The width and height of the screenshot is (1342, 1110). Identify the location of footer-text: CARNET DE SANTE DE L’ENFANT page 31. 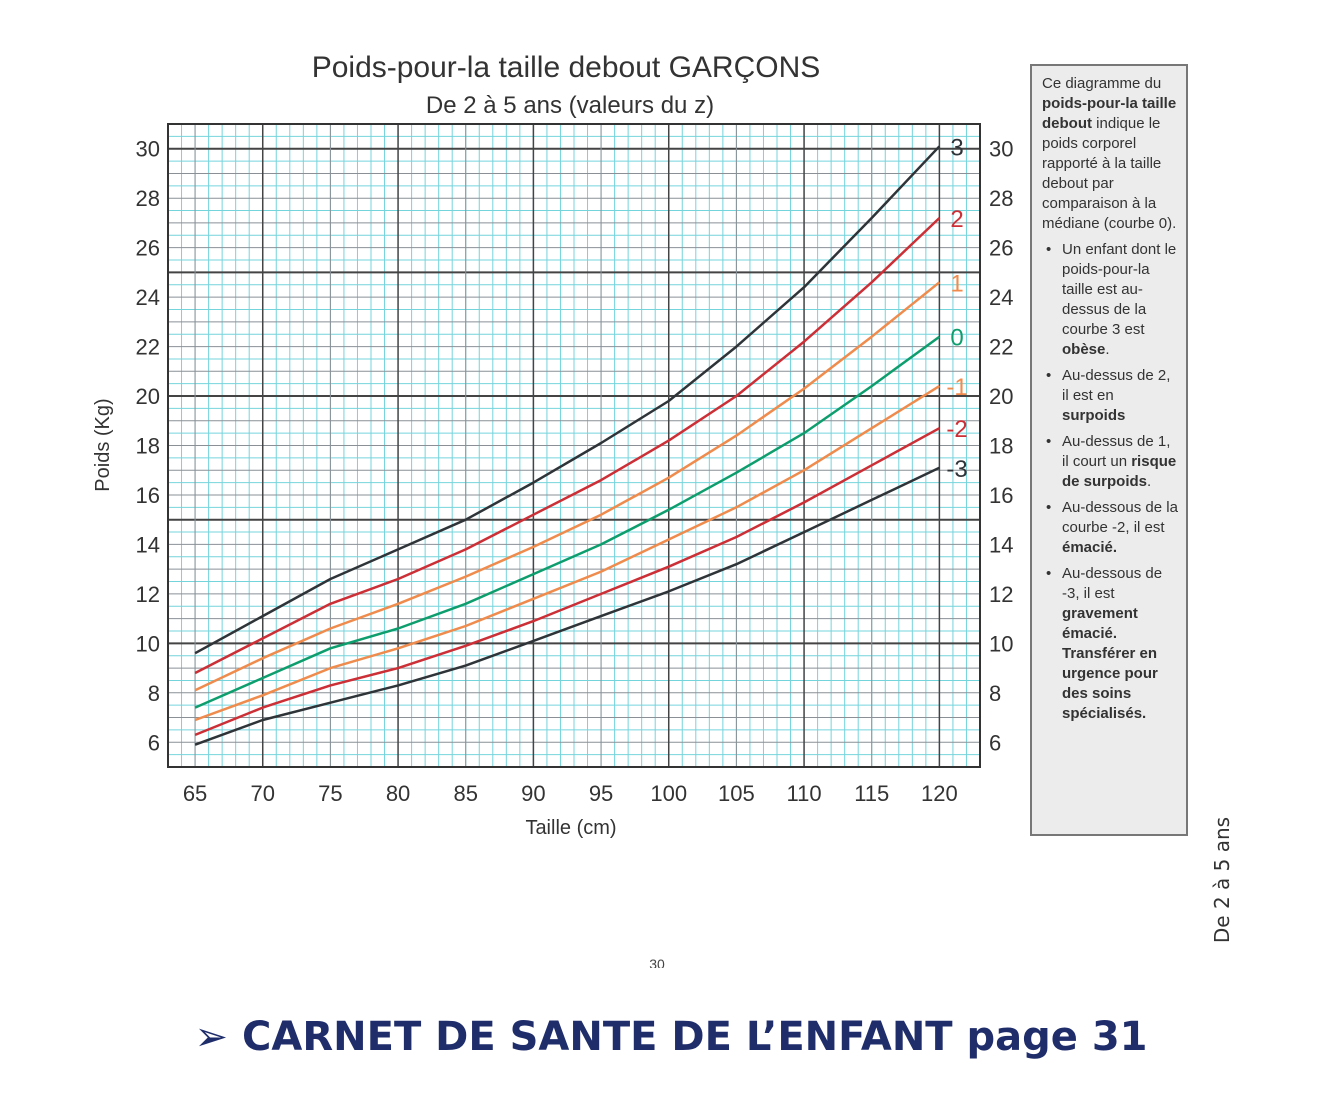
(695, 1037).